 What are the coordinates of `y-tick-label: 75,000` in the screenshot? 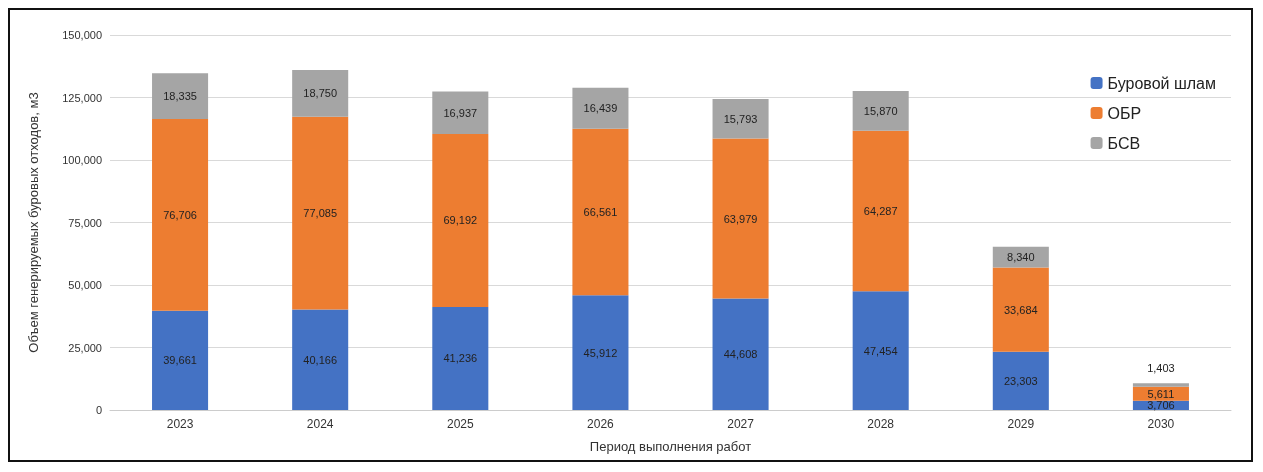 It's located at (85, 222).